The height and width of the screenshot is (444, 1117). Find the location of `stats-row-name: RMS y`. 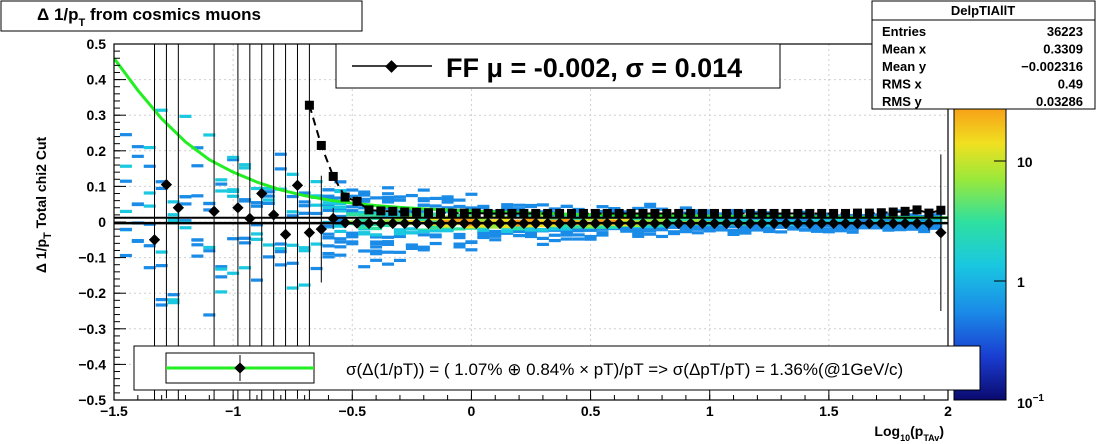

stats-row-name: RMS y is located at coordinates (902, 101).